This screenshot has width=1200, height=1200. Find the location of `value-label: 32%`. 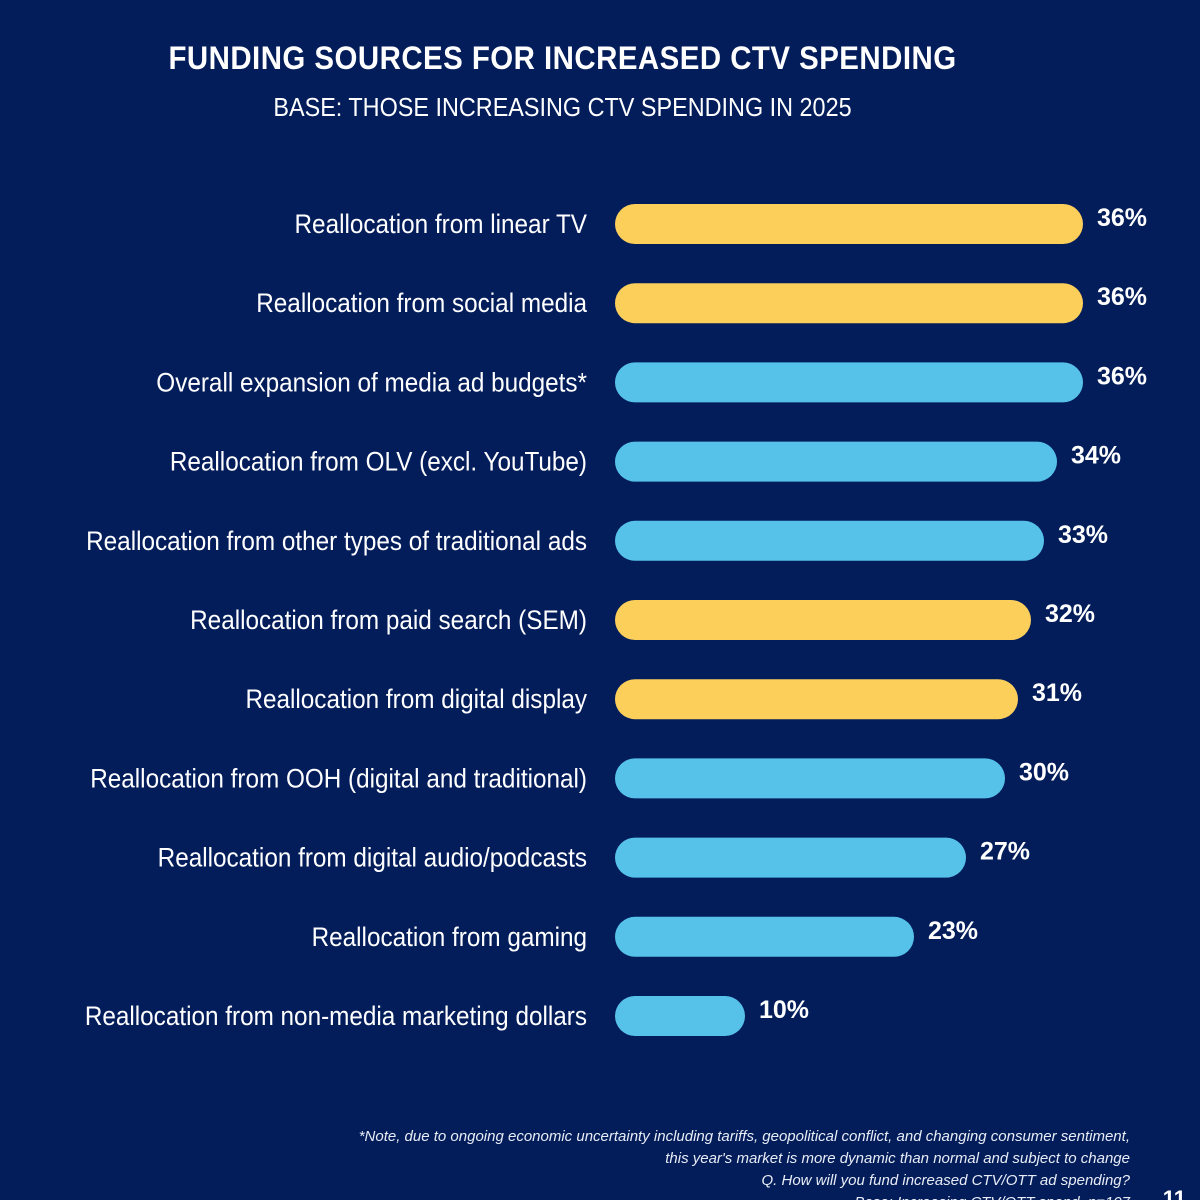

value-label: 32% is located at coordinates (1070, 614).